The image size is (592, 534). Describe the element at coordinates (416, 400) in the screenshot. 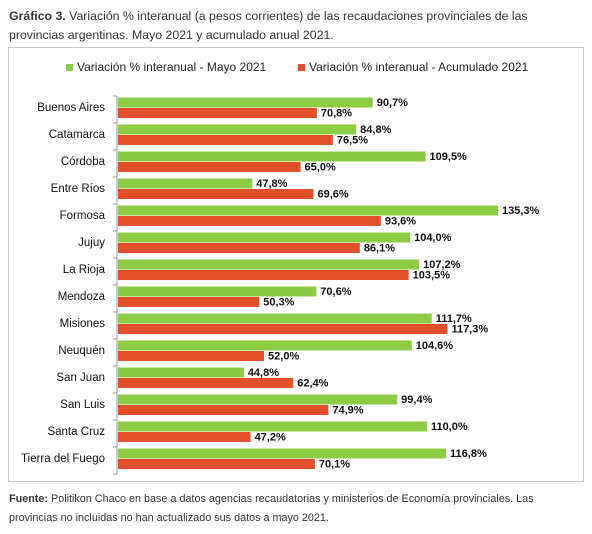

I see `data-label-mayo: 99,4%` at that location.